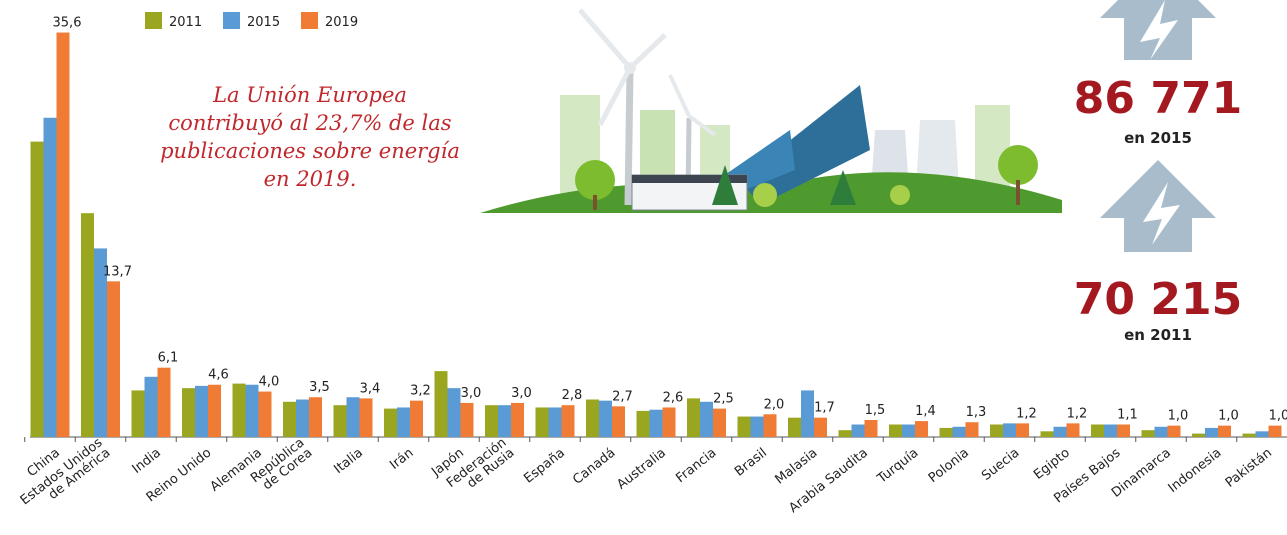  Describe the element at coordinates (310, 151) in the screenshot. I see `note-line: publicaciones sobre energía` at that location.